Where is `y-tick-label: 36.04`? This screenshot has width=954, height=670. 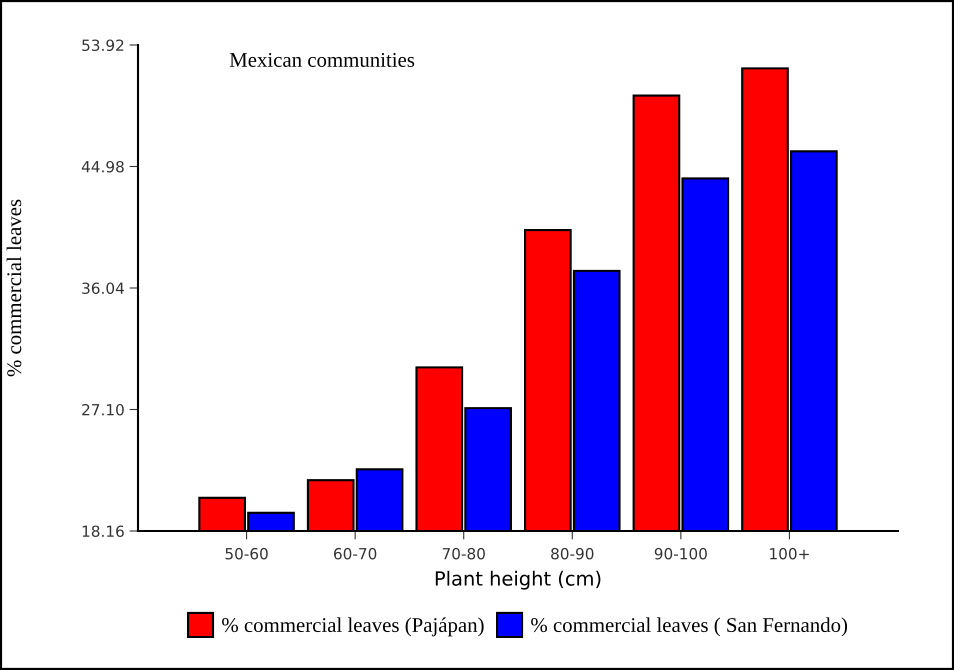
y-tick-label: 36.04 is located at coordinates (103, 288).